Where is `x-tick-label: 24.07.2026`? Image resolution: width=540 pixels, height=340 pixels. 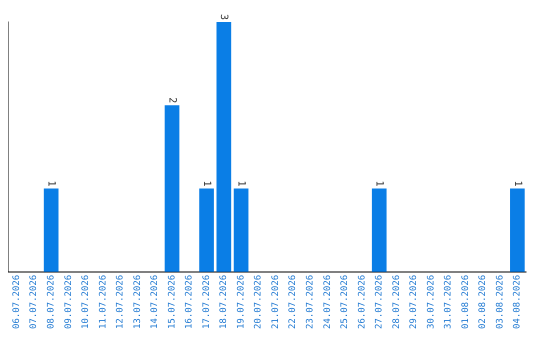 x-tick-label: 24.07.2026 is located at coordinates (327, 302).